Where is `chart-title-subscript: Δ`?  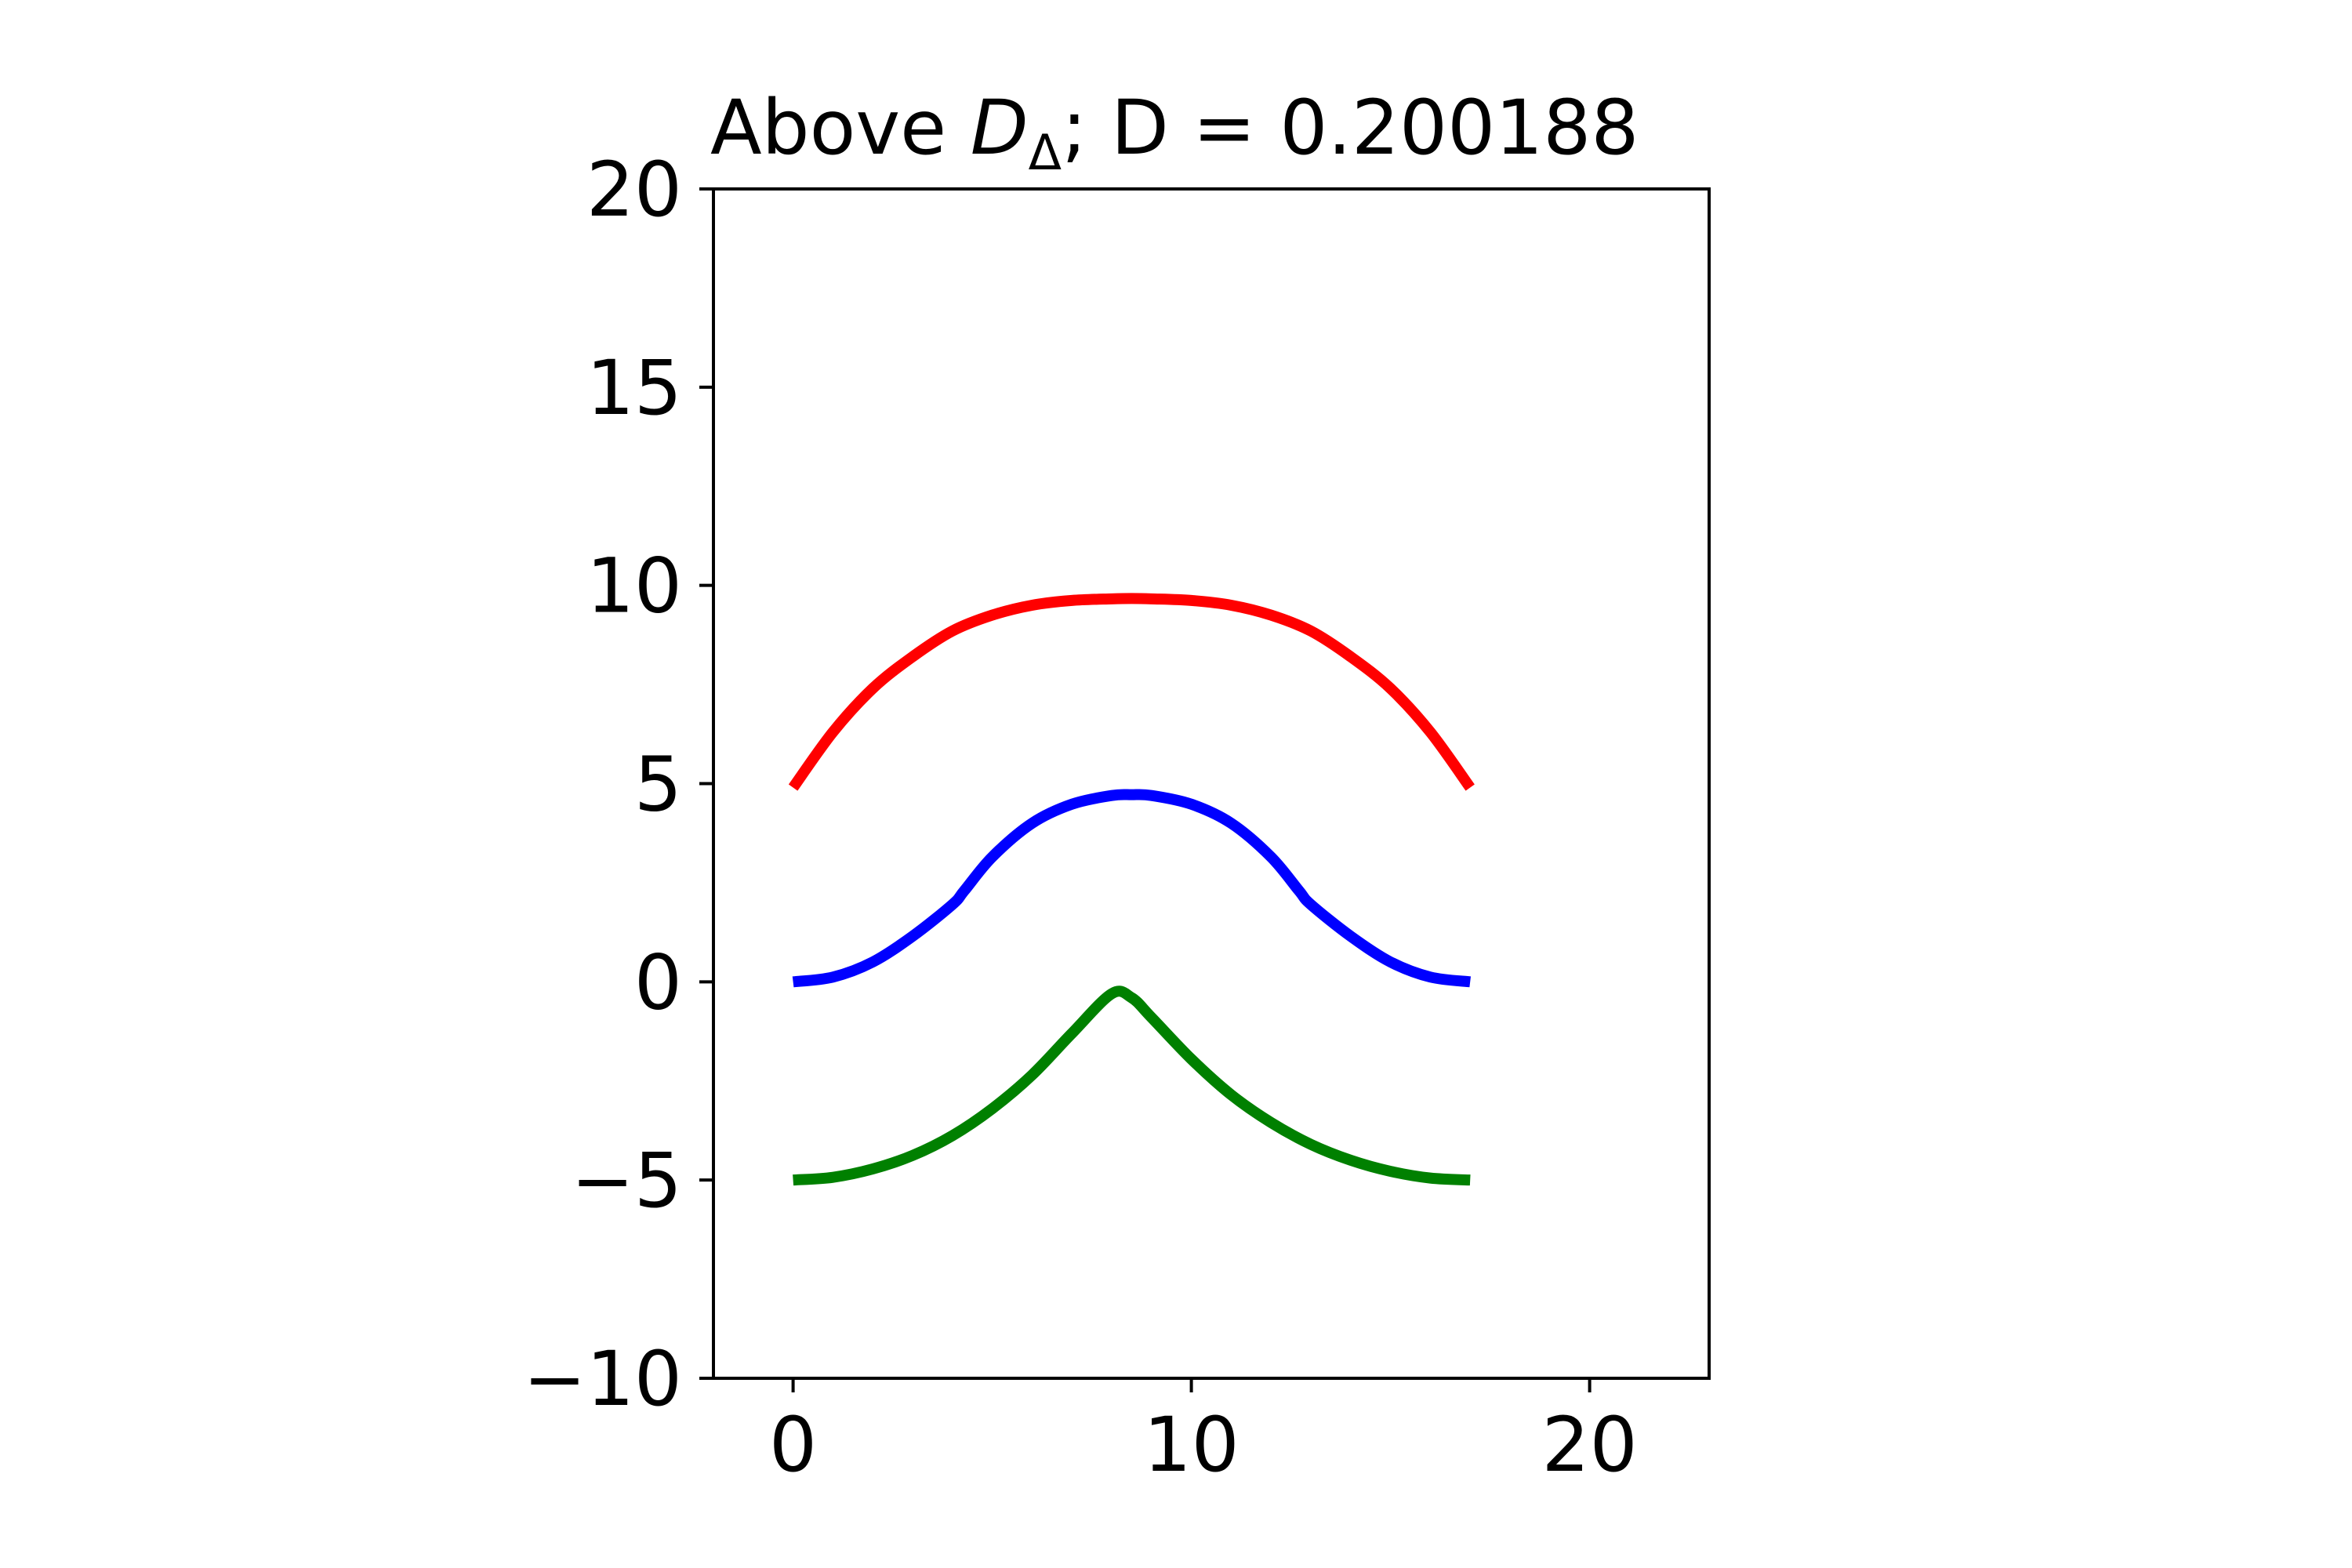 chart-title-subscript: Δ is located at coordinates (1045, 152).